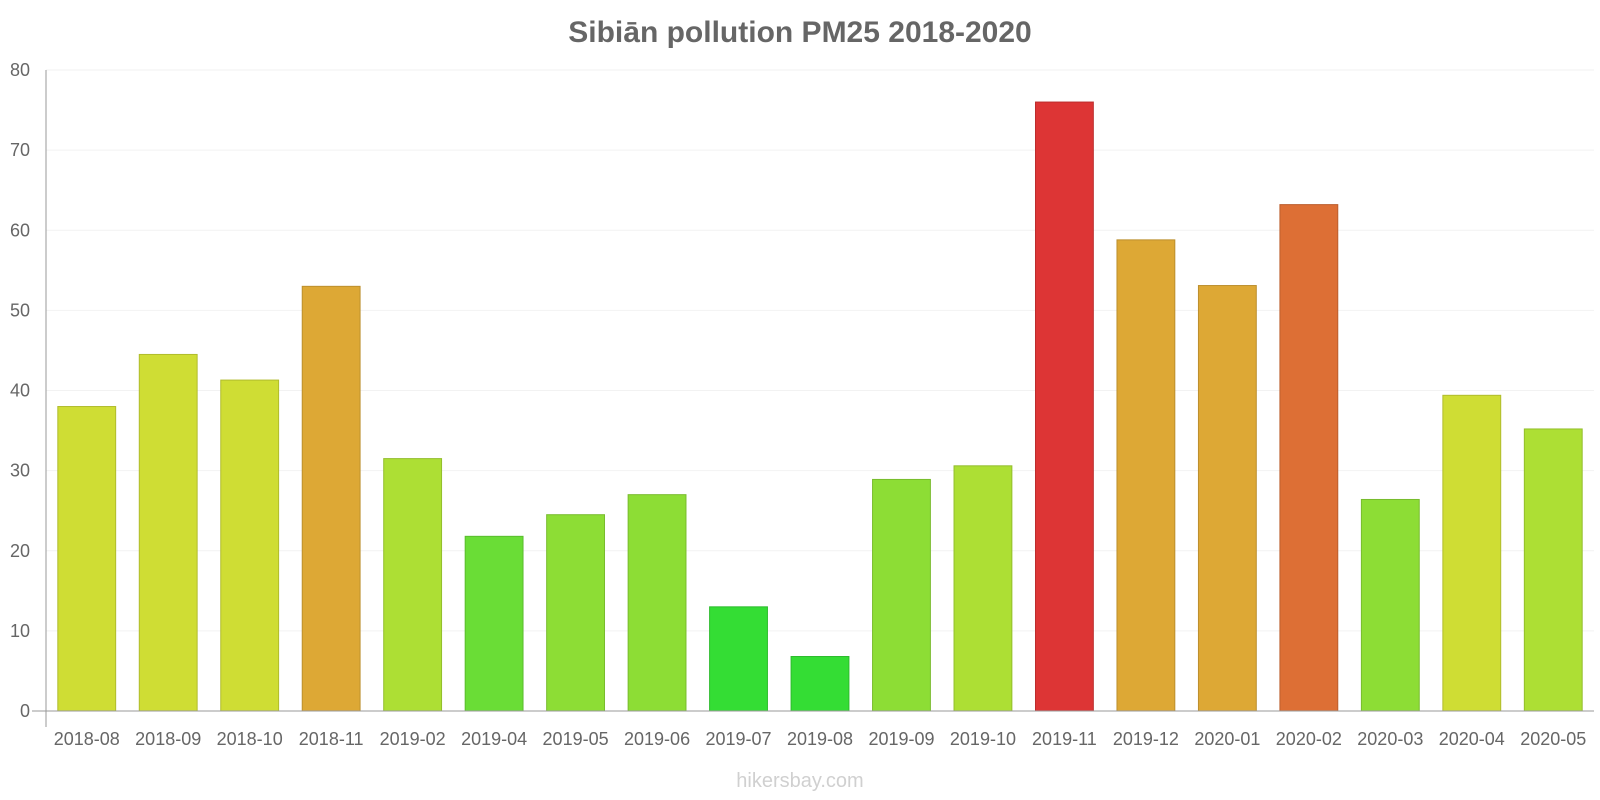 Image resolution: width=1600 pixels, height=800 pixels. Describe the element at coordinates (800, 32) in the screenshot. I see `chart-title: Sibiān pollution PM25 2018-2020` at that location.